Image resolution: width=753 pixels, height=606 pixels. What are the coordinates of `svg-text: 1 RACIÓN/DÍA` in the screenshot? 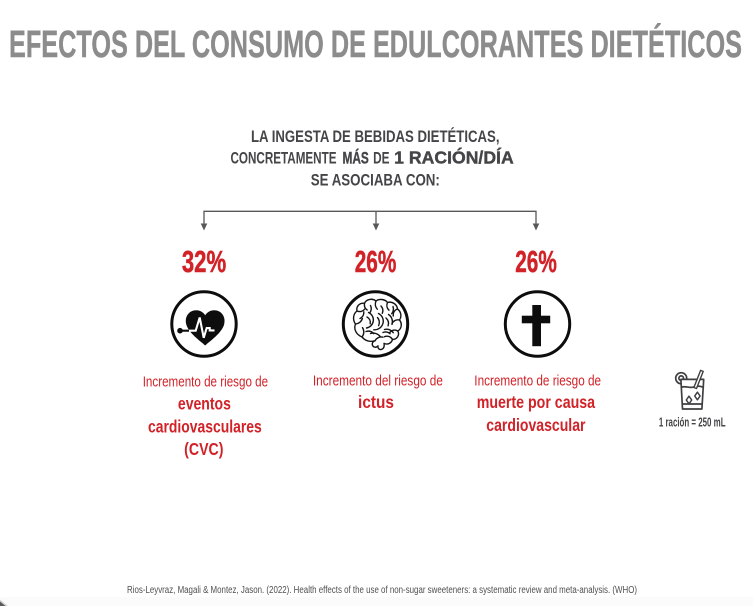 It's located at (454, 157).